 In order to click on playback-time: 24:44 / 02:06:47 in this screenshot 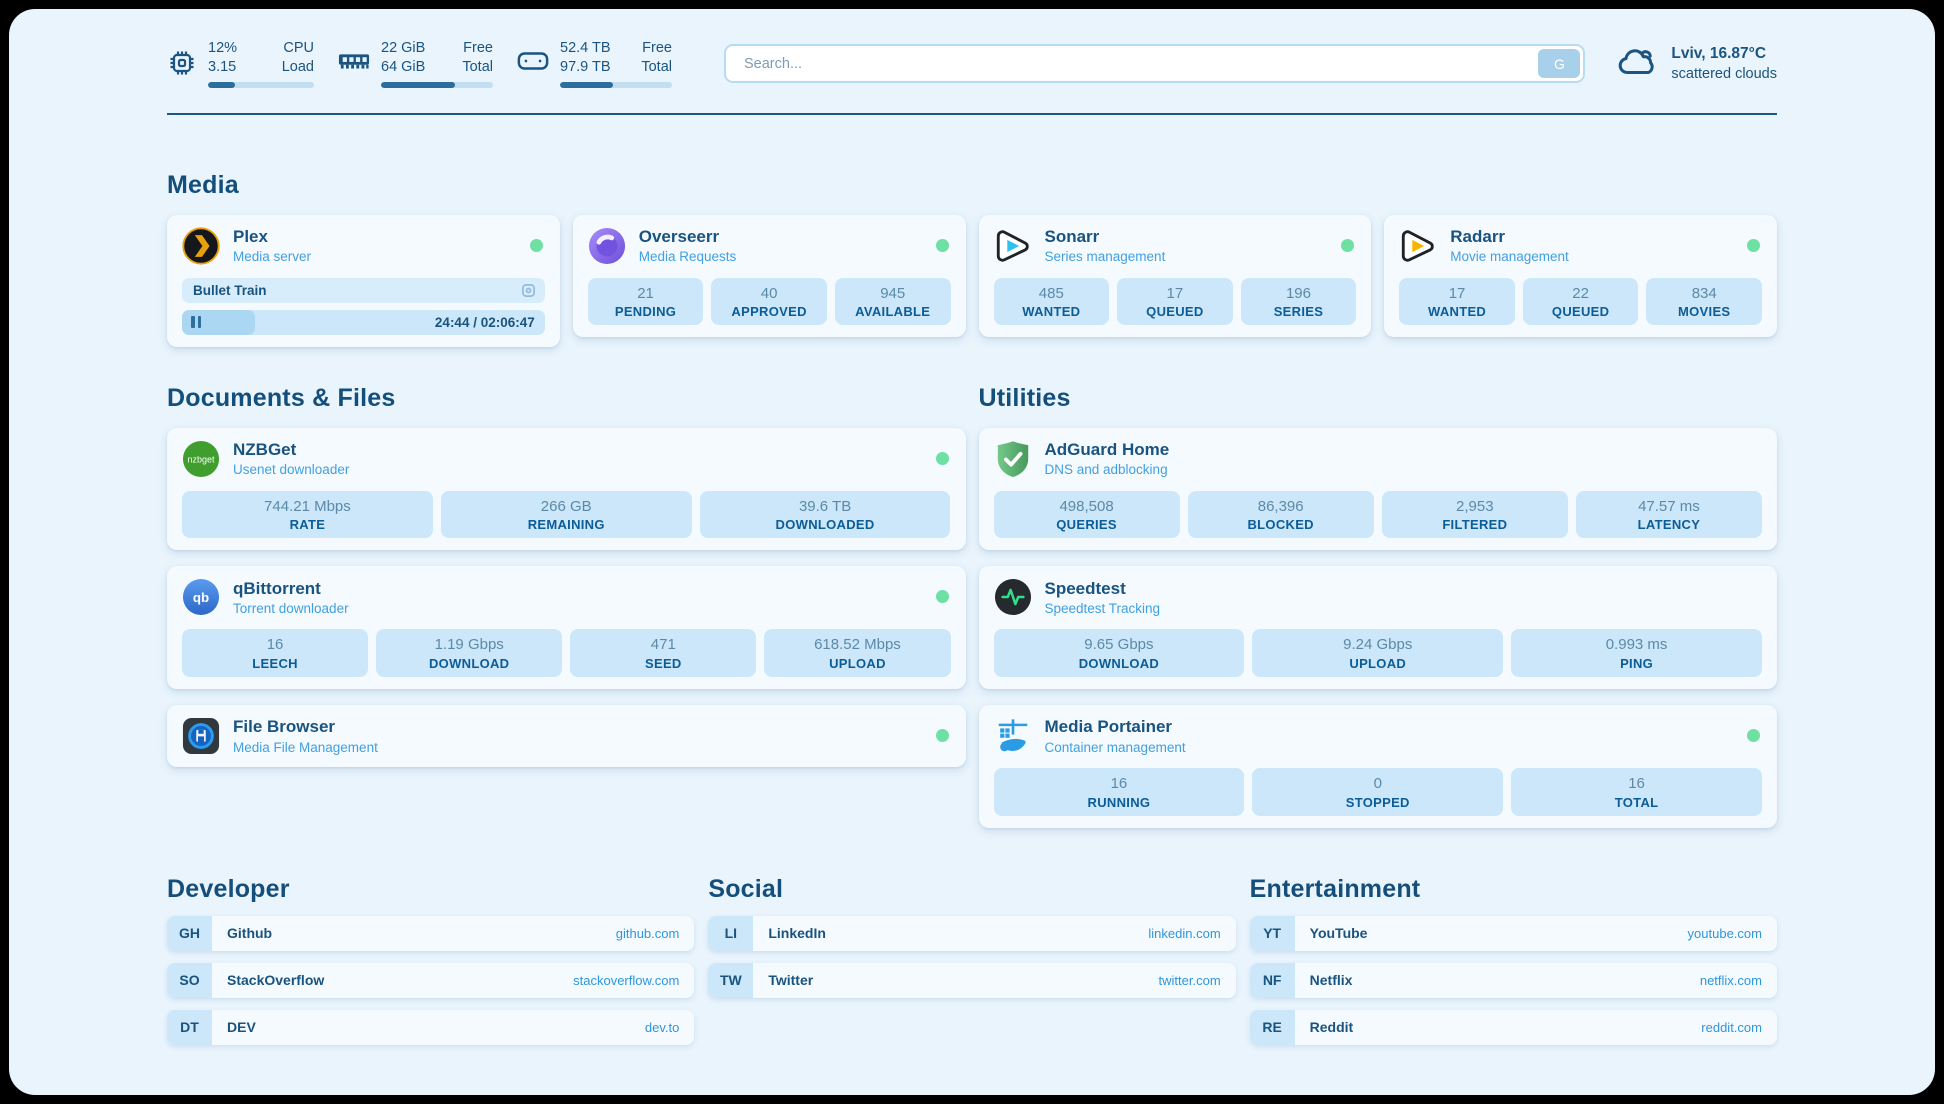, I will do `click(484, 322)`.